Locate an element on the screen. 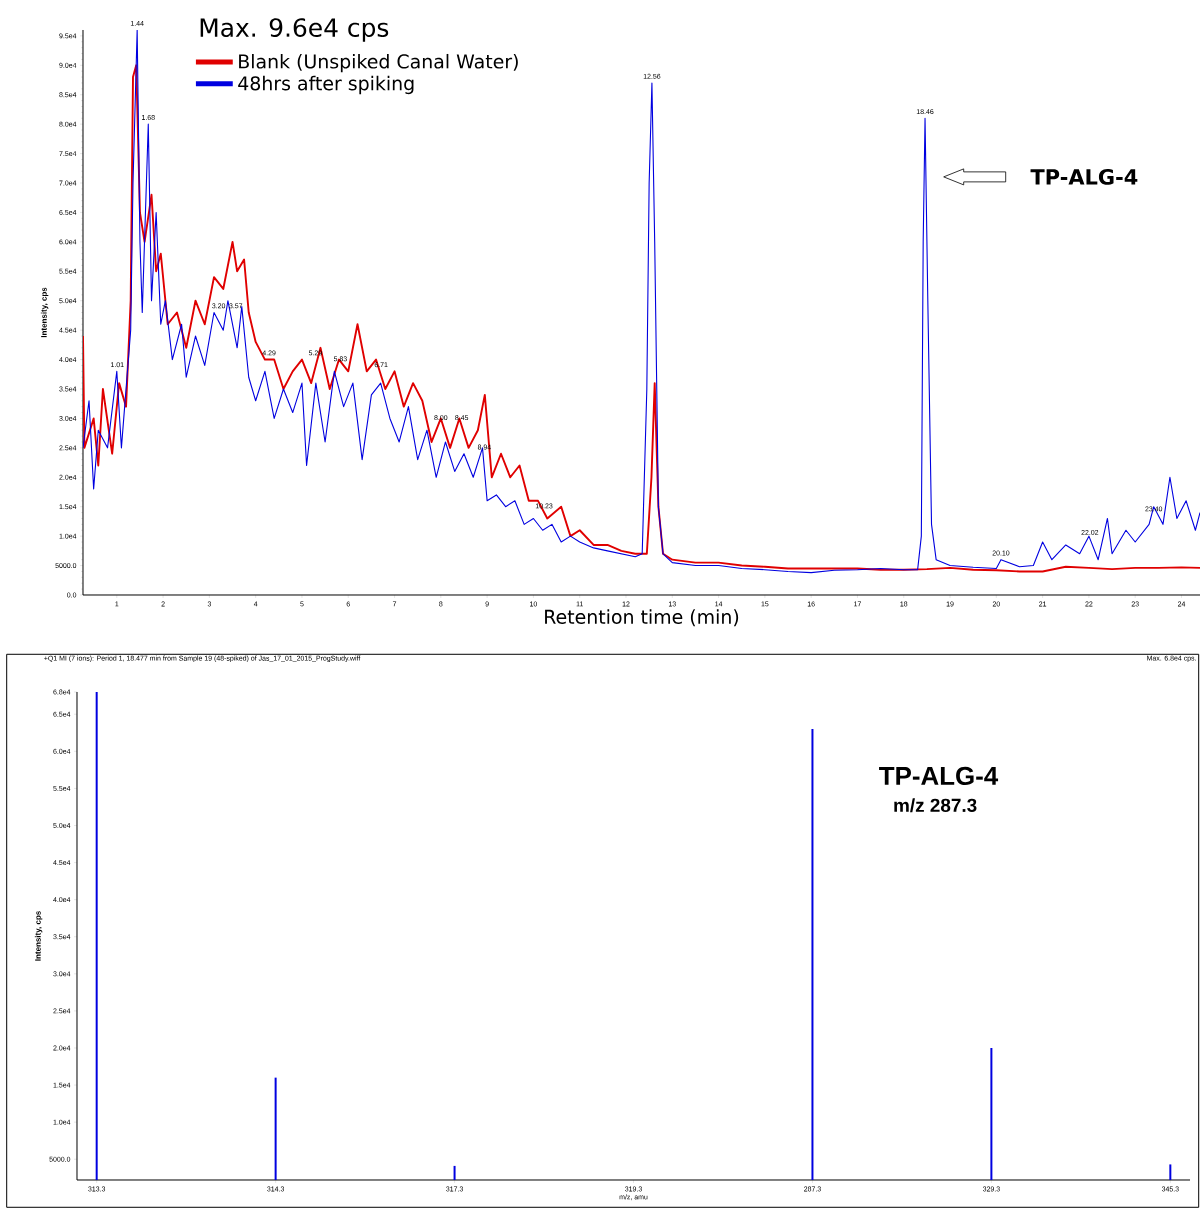  x-axis-title: Retention time (min) is located at coordinates (642, 618).